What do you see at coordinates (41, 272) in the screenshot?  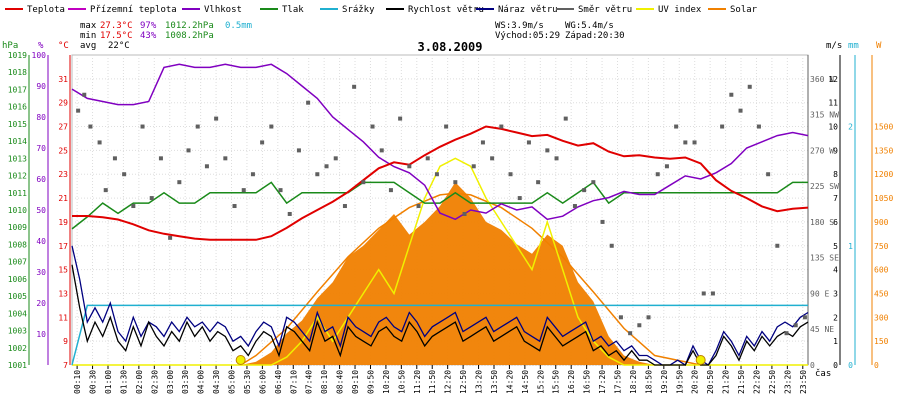 I see `humidity-tick-label: 30` at bounding box center [41, 272].